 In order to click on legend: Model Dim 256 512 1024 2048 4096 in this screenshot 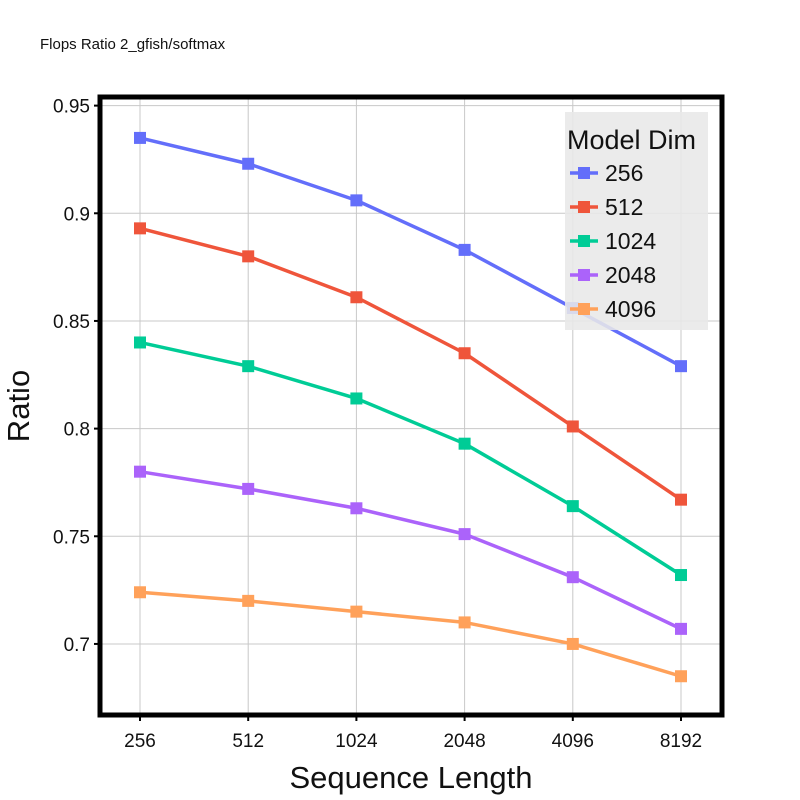, I will do `click(636, 221)`.